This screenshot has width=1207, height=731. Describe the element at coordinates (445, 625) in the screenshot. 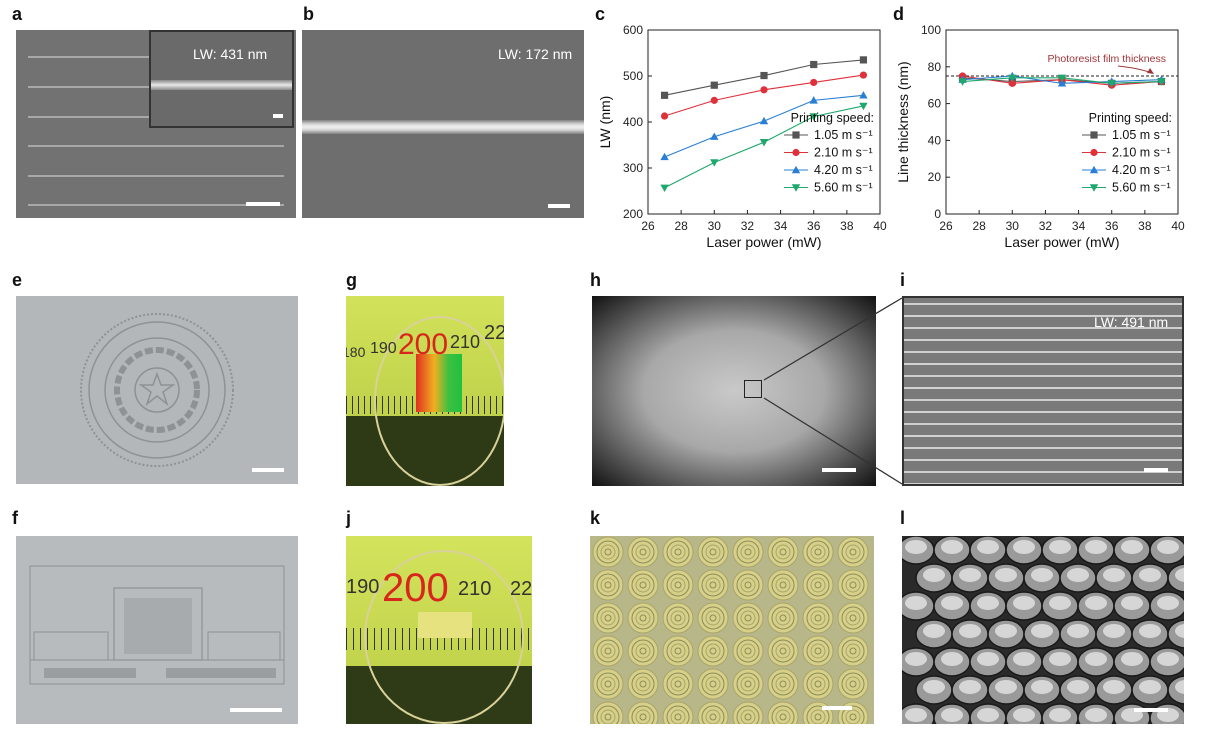

I see `pattern-area` at that location.